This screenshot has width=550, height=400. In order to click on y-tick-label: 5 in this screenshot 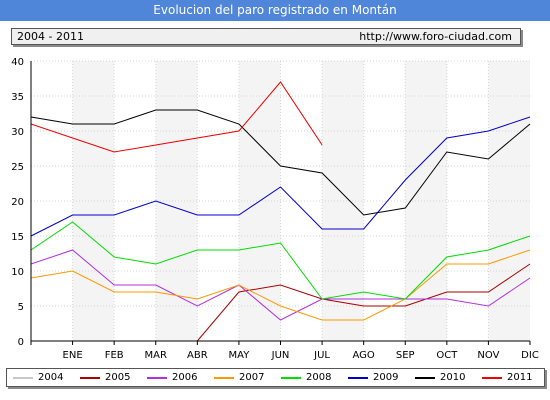, I will do `click(21, 307)`.